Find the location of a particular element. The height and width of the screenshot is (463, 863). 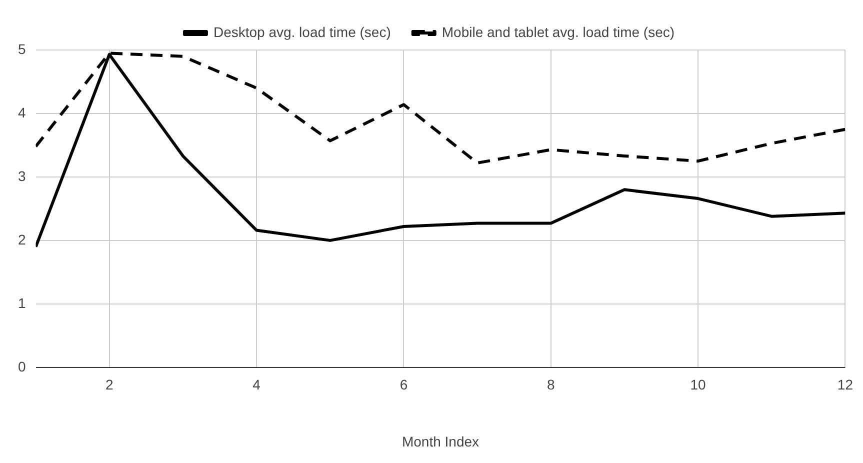

legend-label: Desktop avg. load time (sec) is located at coordinates (302, 32).